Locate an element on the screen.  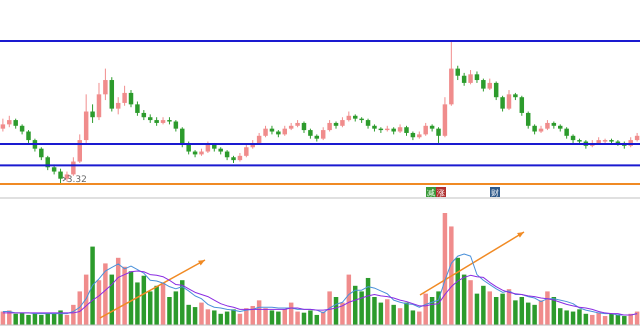
text: 涨 is located at coordinates (441, 193).